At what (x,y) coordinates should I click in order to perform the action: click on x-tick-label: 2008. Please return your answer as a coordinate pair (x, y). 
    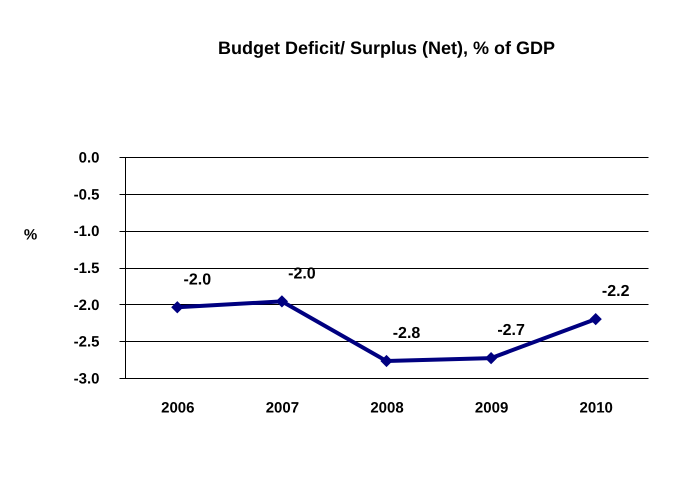
    Looking at the image, I should click on (387, 408).